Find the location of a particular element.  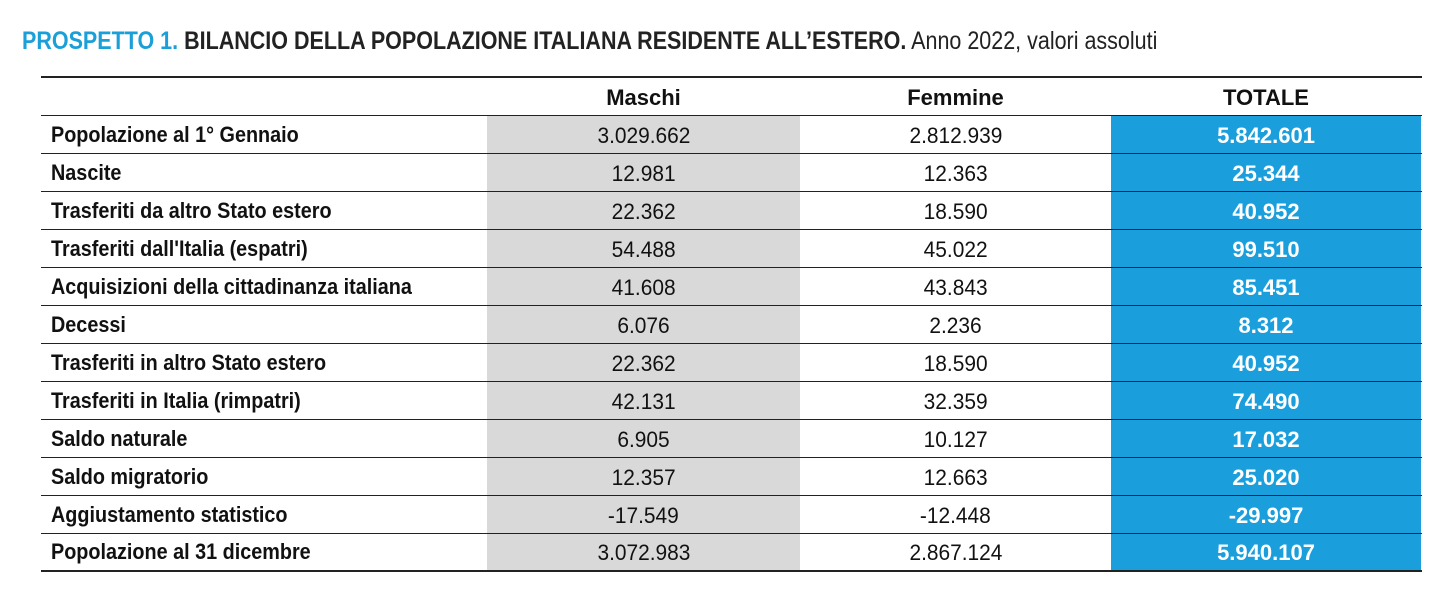

cell-totale: 25.020 is located at coordinates (1266, 476).